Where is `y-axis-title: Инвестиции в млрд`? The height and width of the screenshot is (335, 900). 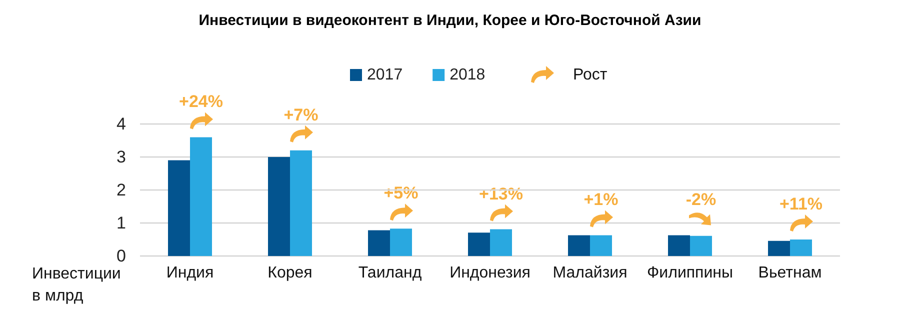
y-axis-title: Инвестиции в млрд is located at coordinates (76, 285).